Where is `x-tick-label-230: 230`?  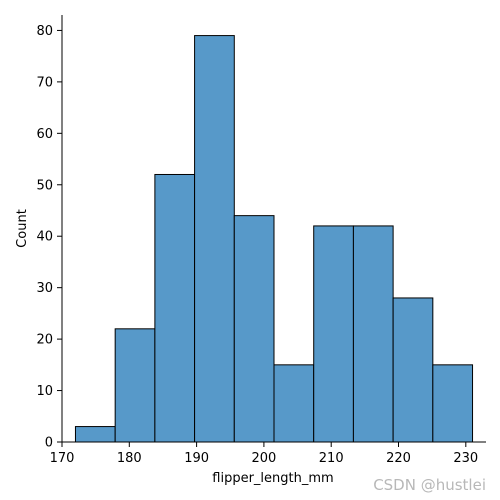 x-tick-label-230: 230 is located at coordinates (465, 458).